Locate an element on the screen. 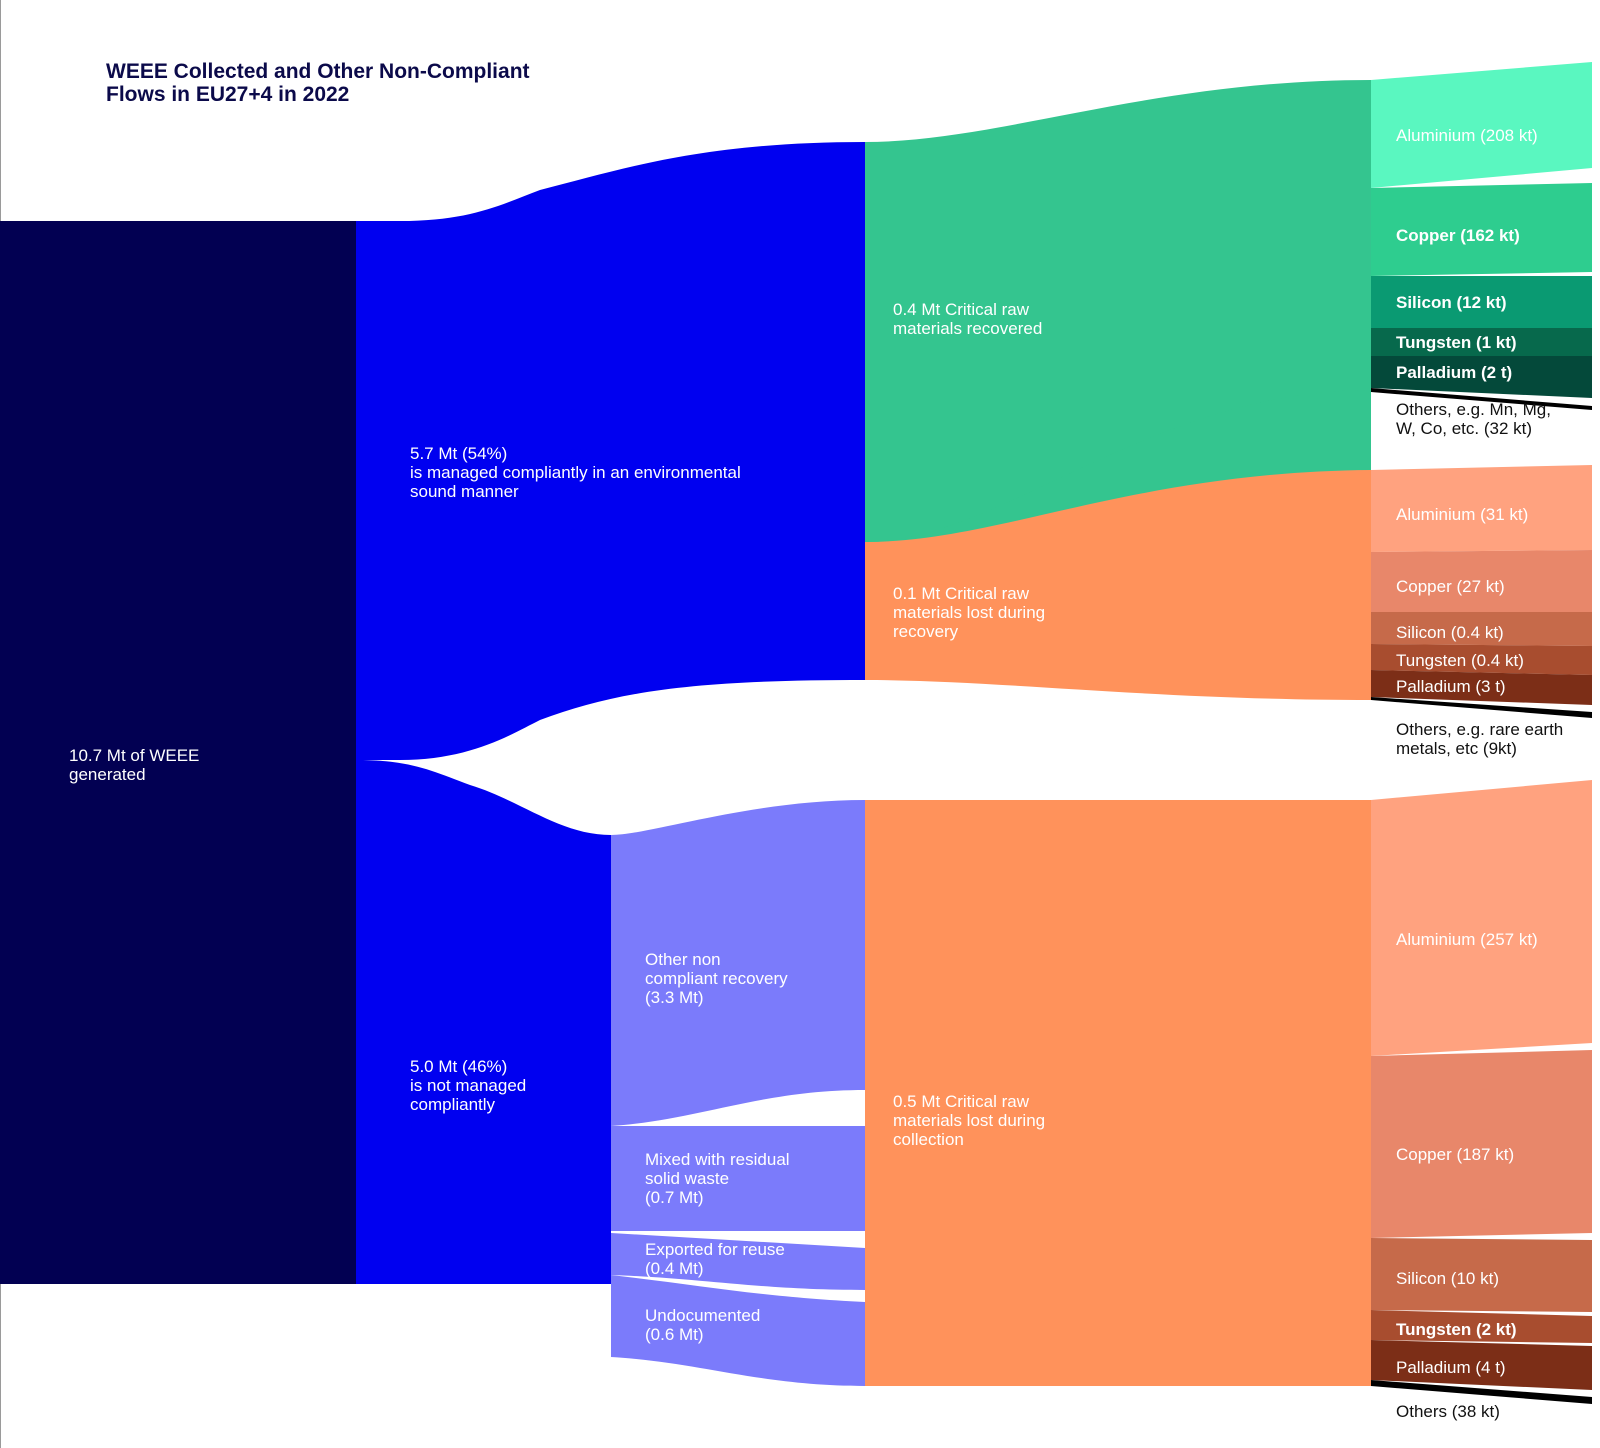 The image size is (1600, 1448). label-mixed-residual-line-3: (0.7 Mt) is located at coordinates (674, 1197).